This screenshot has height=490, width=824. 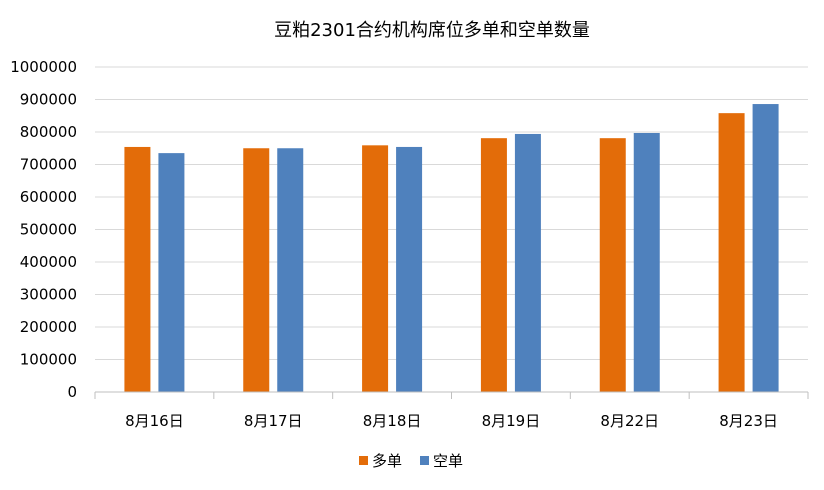 What do you see at coordinates (629, 421) in the screenshot?
I see `x-category-label: 8月22日` at bounding box center [629, 421].